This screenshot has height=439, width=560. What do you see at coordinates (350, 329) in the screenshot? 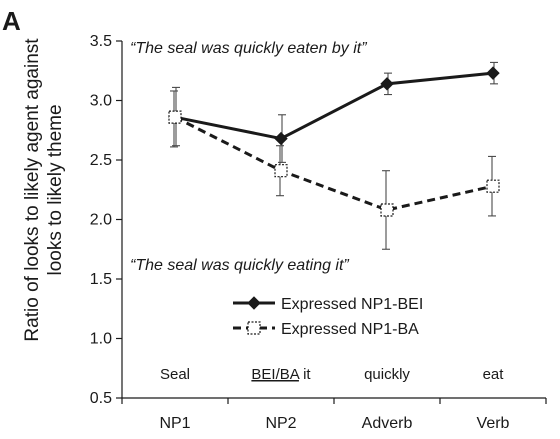
I see `legend-label: Expressed NP1-BA` at bounding box center [350, 329].